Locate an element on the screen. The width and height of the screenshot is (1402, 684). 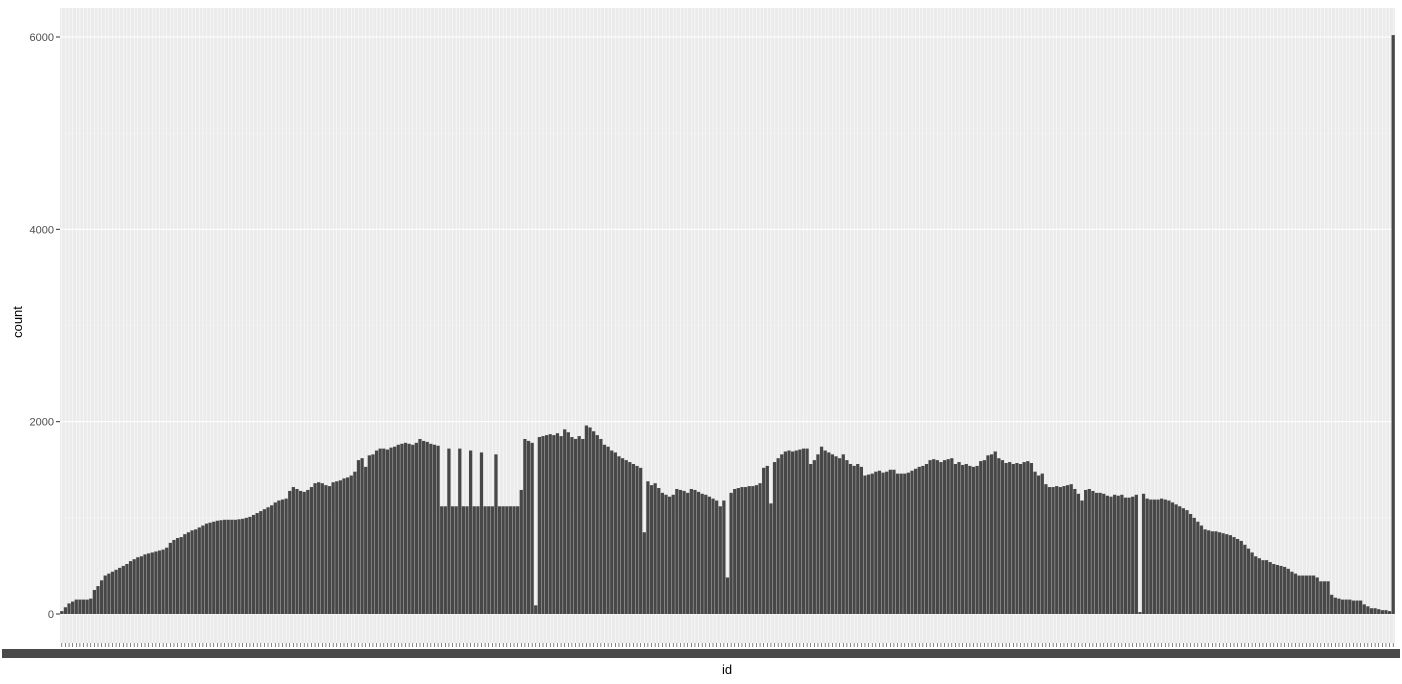
y-axis-title: count is located at coordinates (17, 322).